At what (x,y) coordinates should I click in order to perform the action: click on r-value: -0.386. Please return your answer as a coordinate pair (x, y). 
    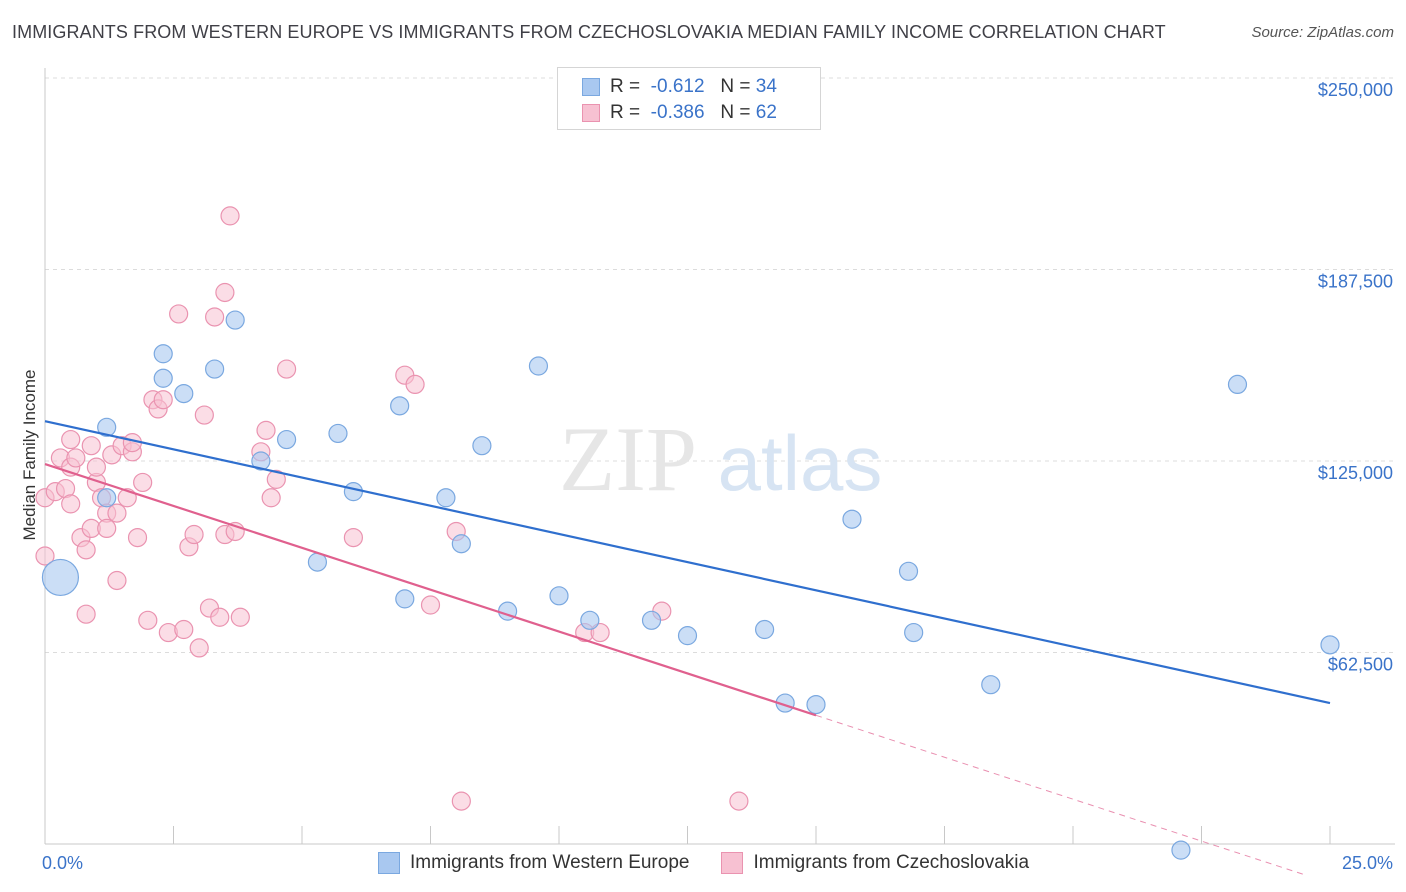
    Looking at the image, I should click on (677, 112).